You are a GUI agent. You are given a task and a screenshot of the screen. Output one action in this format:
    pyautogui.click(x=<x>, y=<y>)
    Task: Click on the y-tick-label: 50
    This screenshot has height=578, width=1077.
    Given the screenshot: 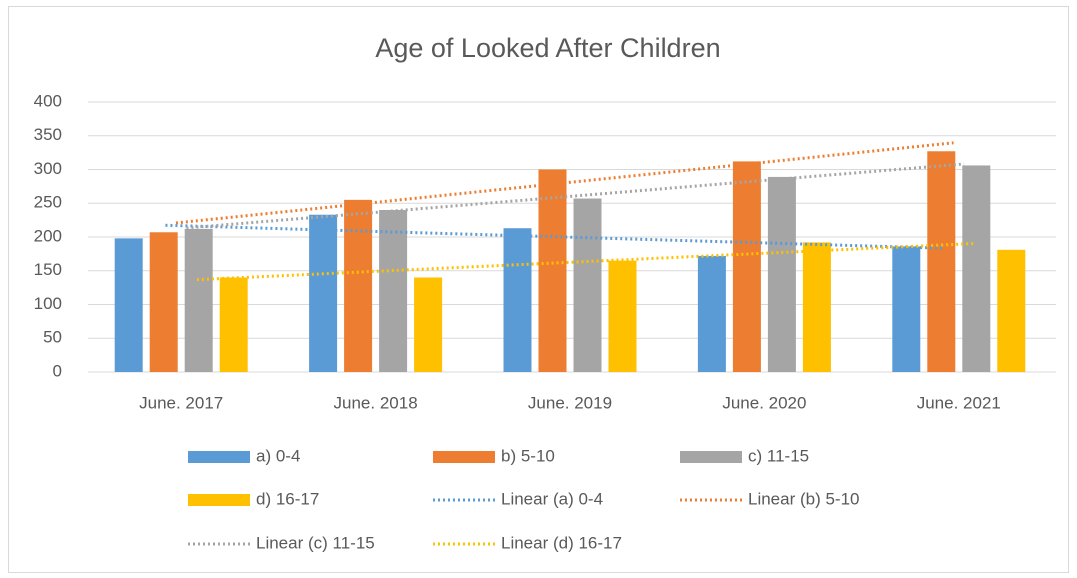 What is the action you would take?
    pyautogui.click(x=52, y=337)
    